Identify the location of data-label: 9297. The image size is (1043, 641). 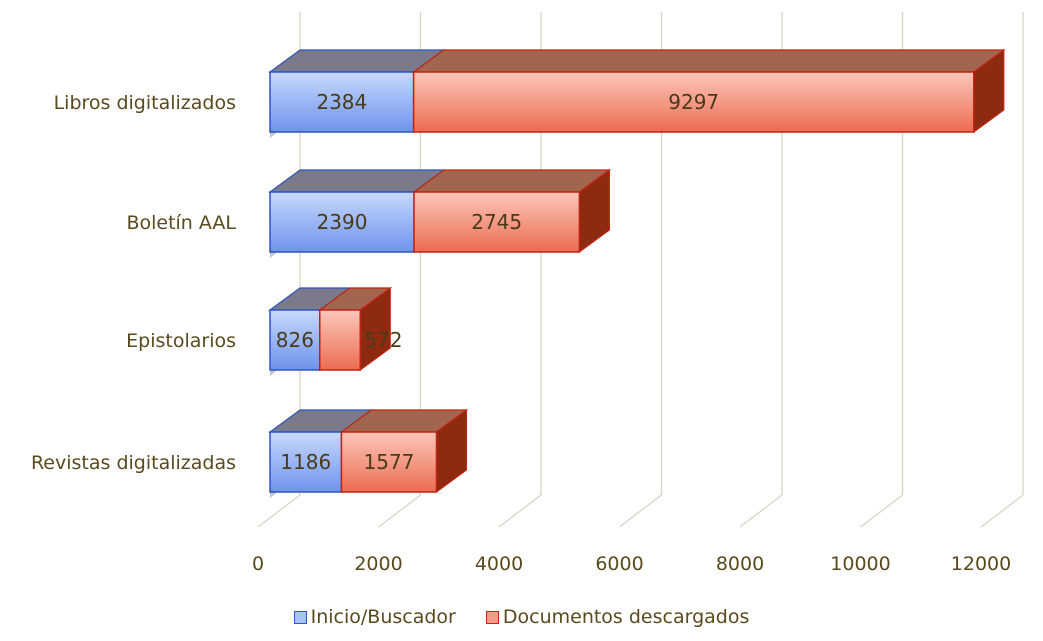
(693, 102).